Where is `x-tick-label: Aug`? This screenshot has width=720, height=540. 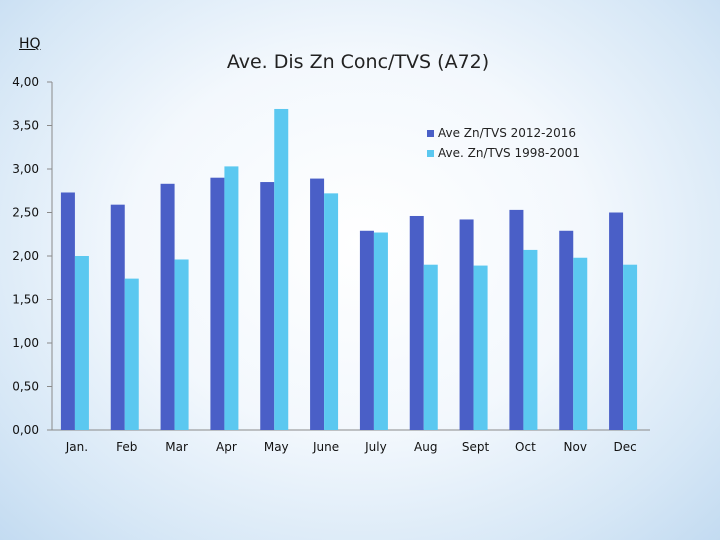 x-tick-label: Aug is located at coordinates (425, 447).